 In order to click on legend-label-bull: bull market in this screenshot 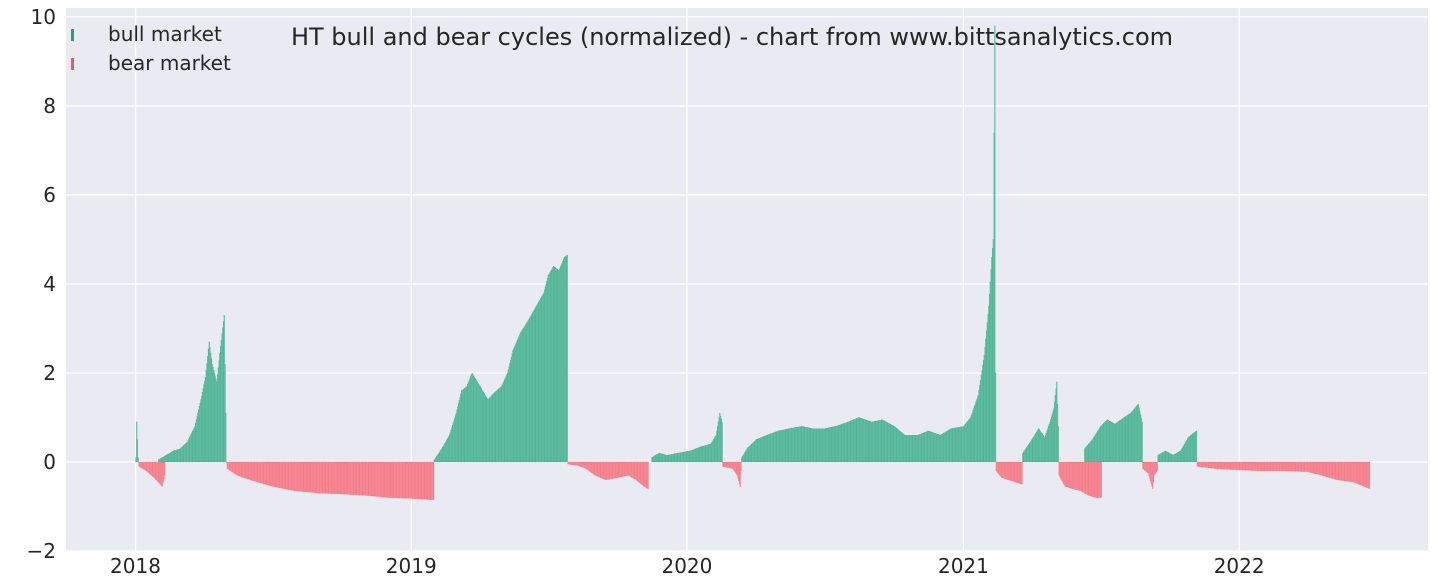, I will do `click(165, 34)`.